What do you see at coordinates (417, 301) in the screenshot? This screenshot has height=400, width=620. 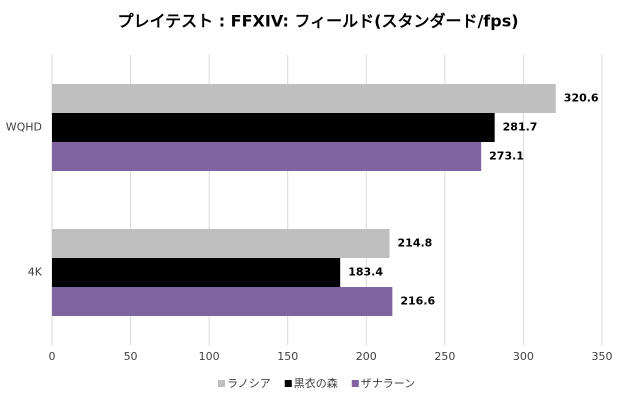 I see `value-label: 216.6` at bounding box center [417, 301].